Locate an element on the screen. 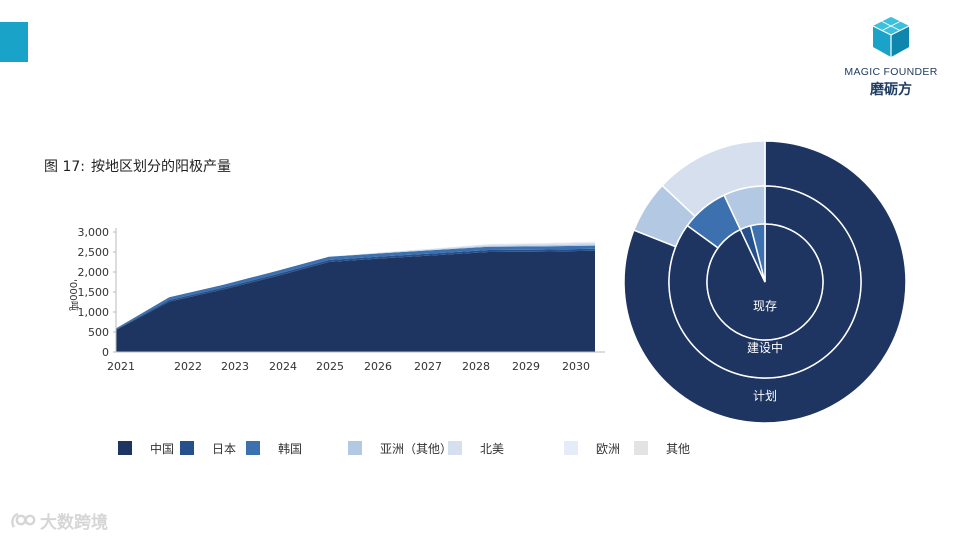 Image resolution: width=960 pixels, height=540 pixels. logo-text-en: MAGIC FOUNDER is located at coordinates (891, 72).